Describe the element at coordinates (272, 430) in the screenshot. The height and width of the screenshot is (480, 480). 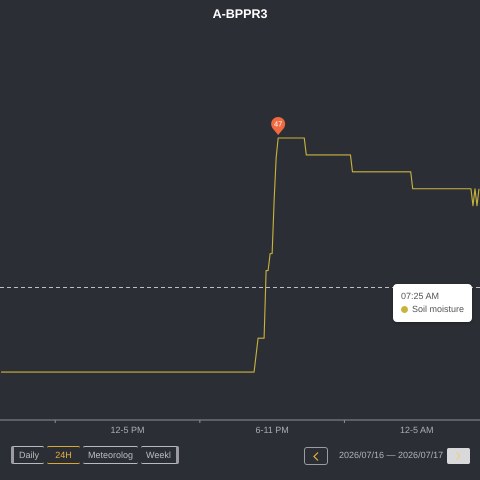
I see `x-tick-label: 6-11 PM` at that location.